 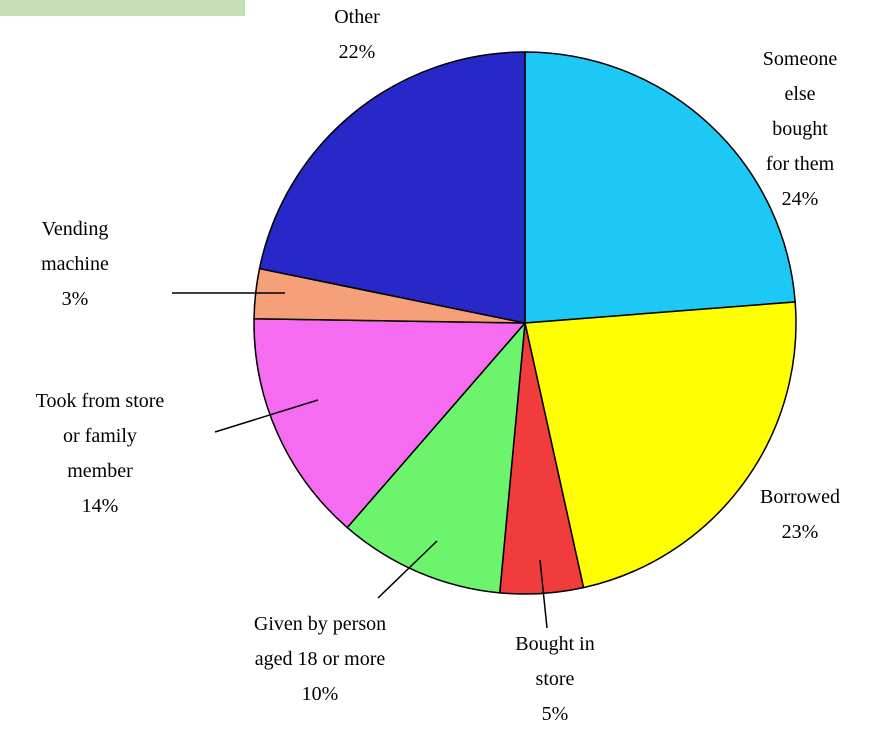 I want to click on slice-label: Borrowed 23%, so click(x=800, y=515).